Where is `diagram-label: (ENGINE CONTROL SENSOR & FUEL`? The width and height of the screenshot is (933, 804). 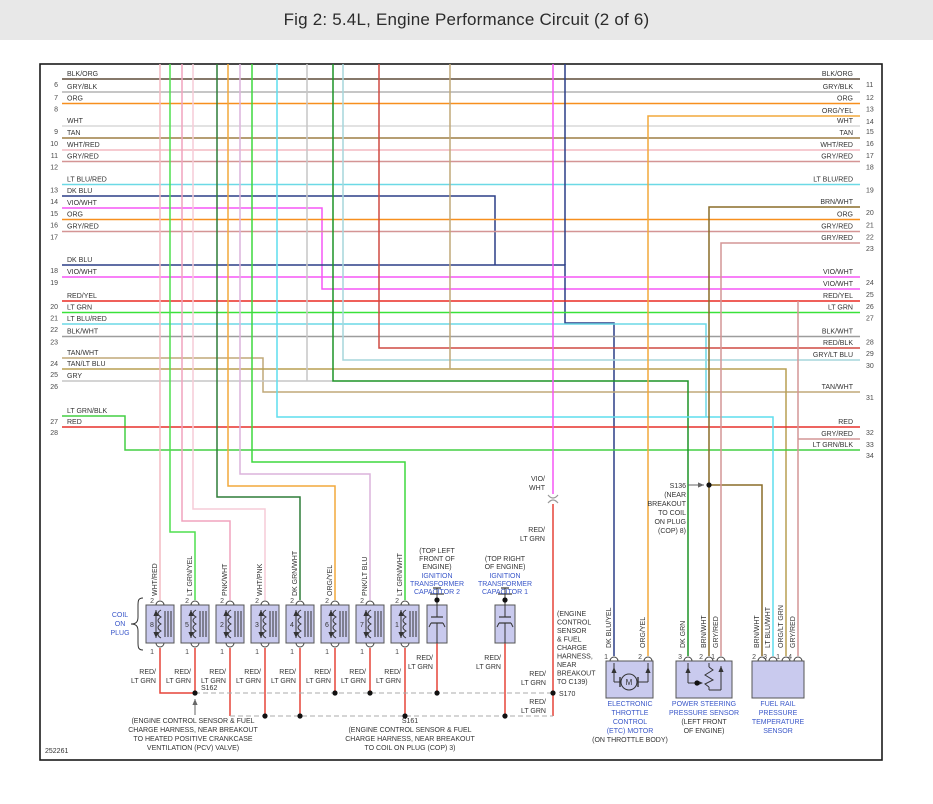
diagram-label: (ENGINE CONTROL SENSOR & FUEL is located at coordinates (409, 730).